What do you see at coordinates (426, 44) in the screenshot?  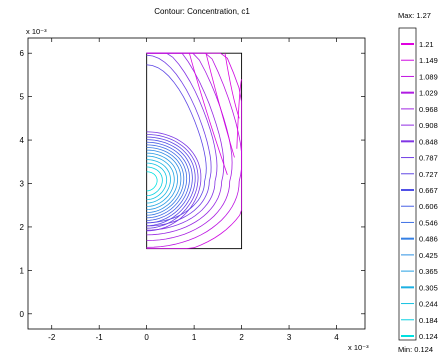 I see `colorbar-level-label: 1.21` at bounding box center [426, 44].